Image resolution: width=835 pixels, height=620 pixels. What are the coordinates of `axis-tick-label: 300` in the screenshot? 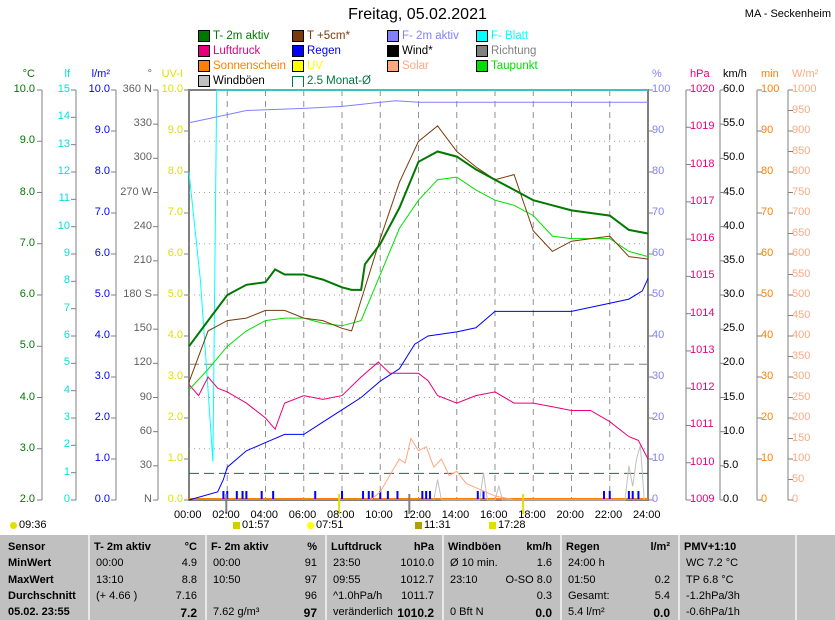 It's located at (142, 157).